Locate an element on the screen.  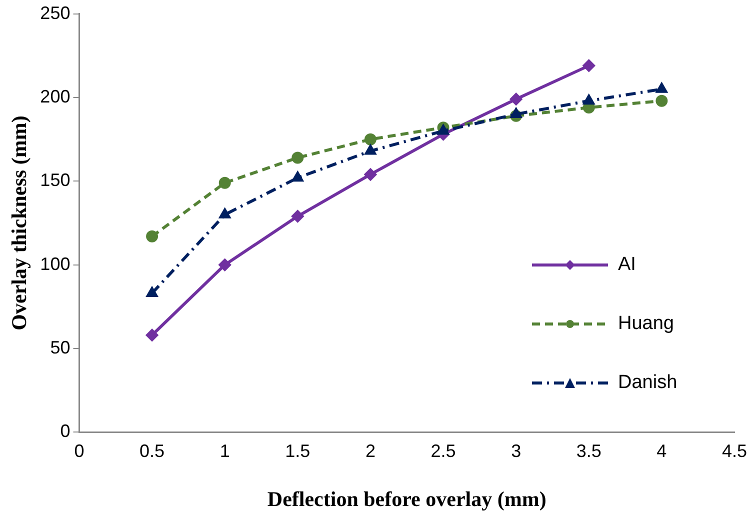
y-axis-title: Overlay thickness (mm) is located at coordinates (19, 223).